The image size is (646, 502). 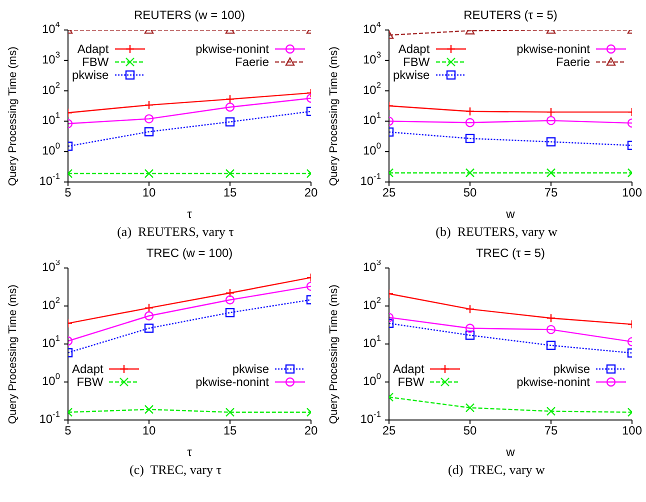 What do you see at coordinates (511, 253) in the screenshot?
I see `chart-title: TREC (τ = 5)` at bounding box center [511, 253].